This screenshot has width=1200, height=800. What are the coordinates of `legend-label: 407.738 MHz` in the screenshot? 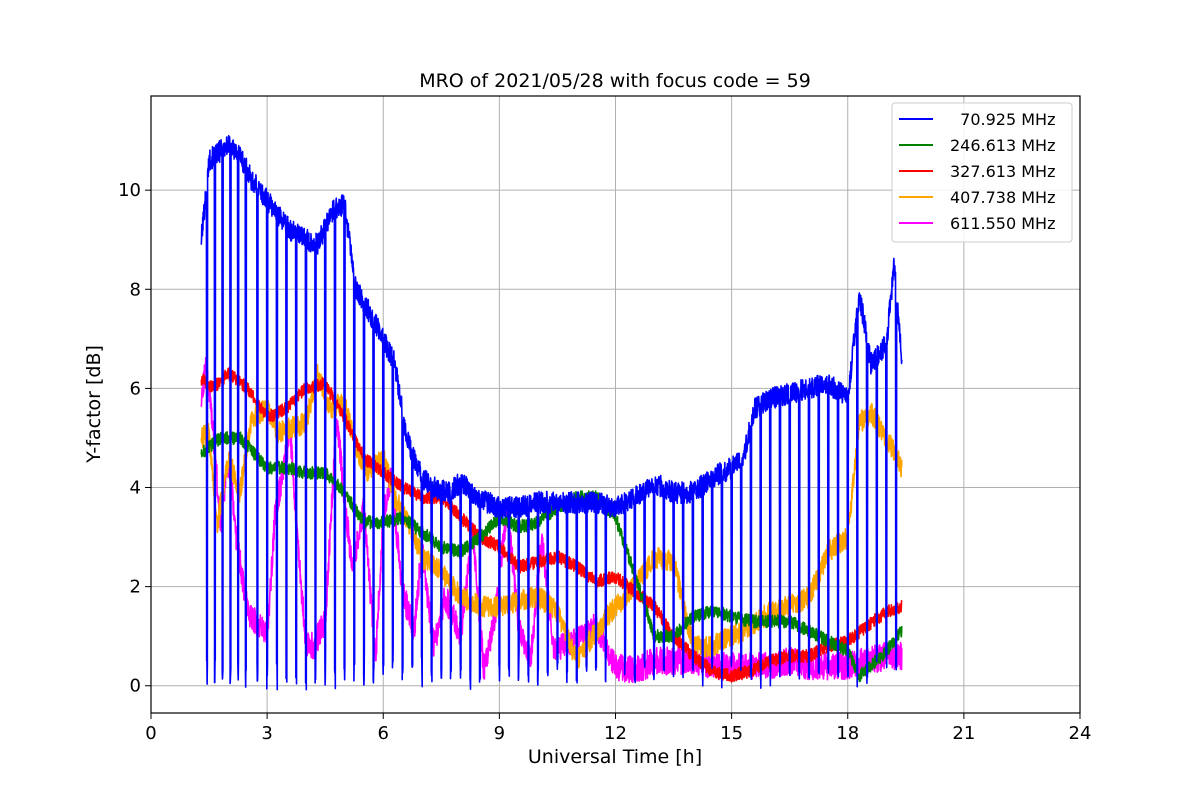 It's located at (1002, 197).